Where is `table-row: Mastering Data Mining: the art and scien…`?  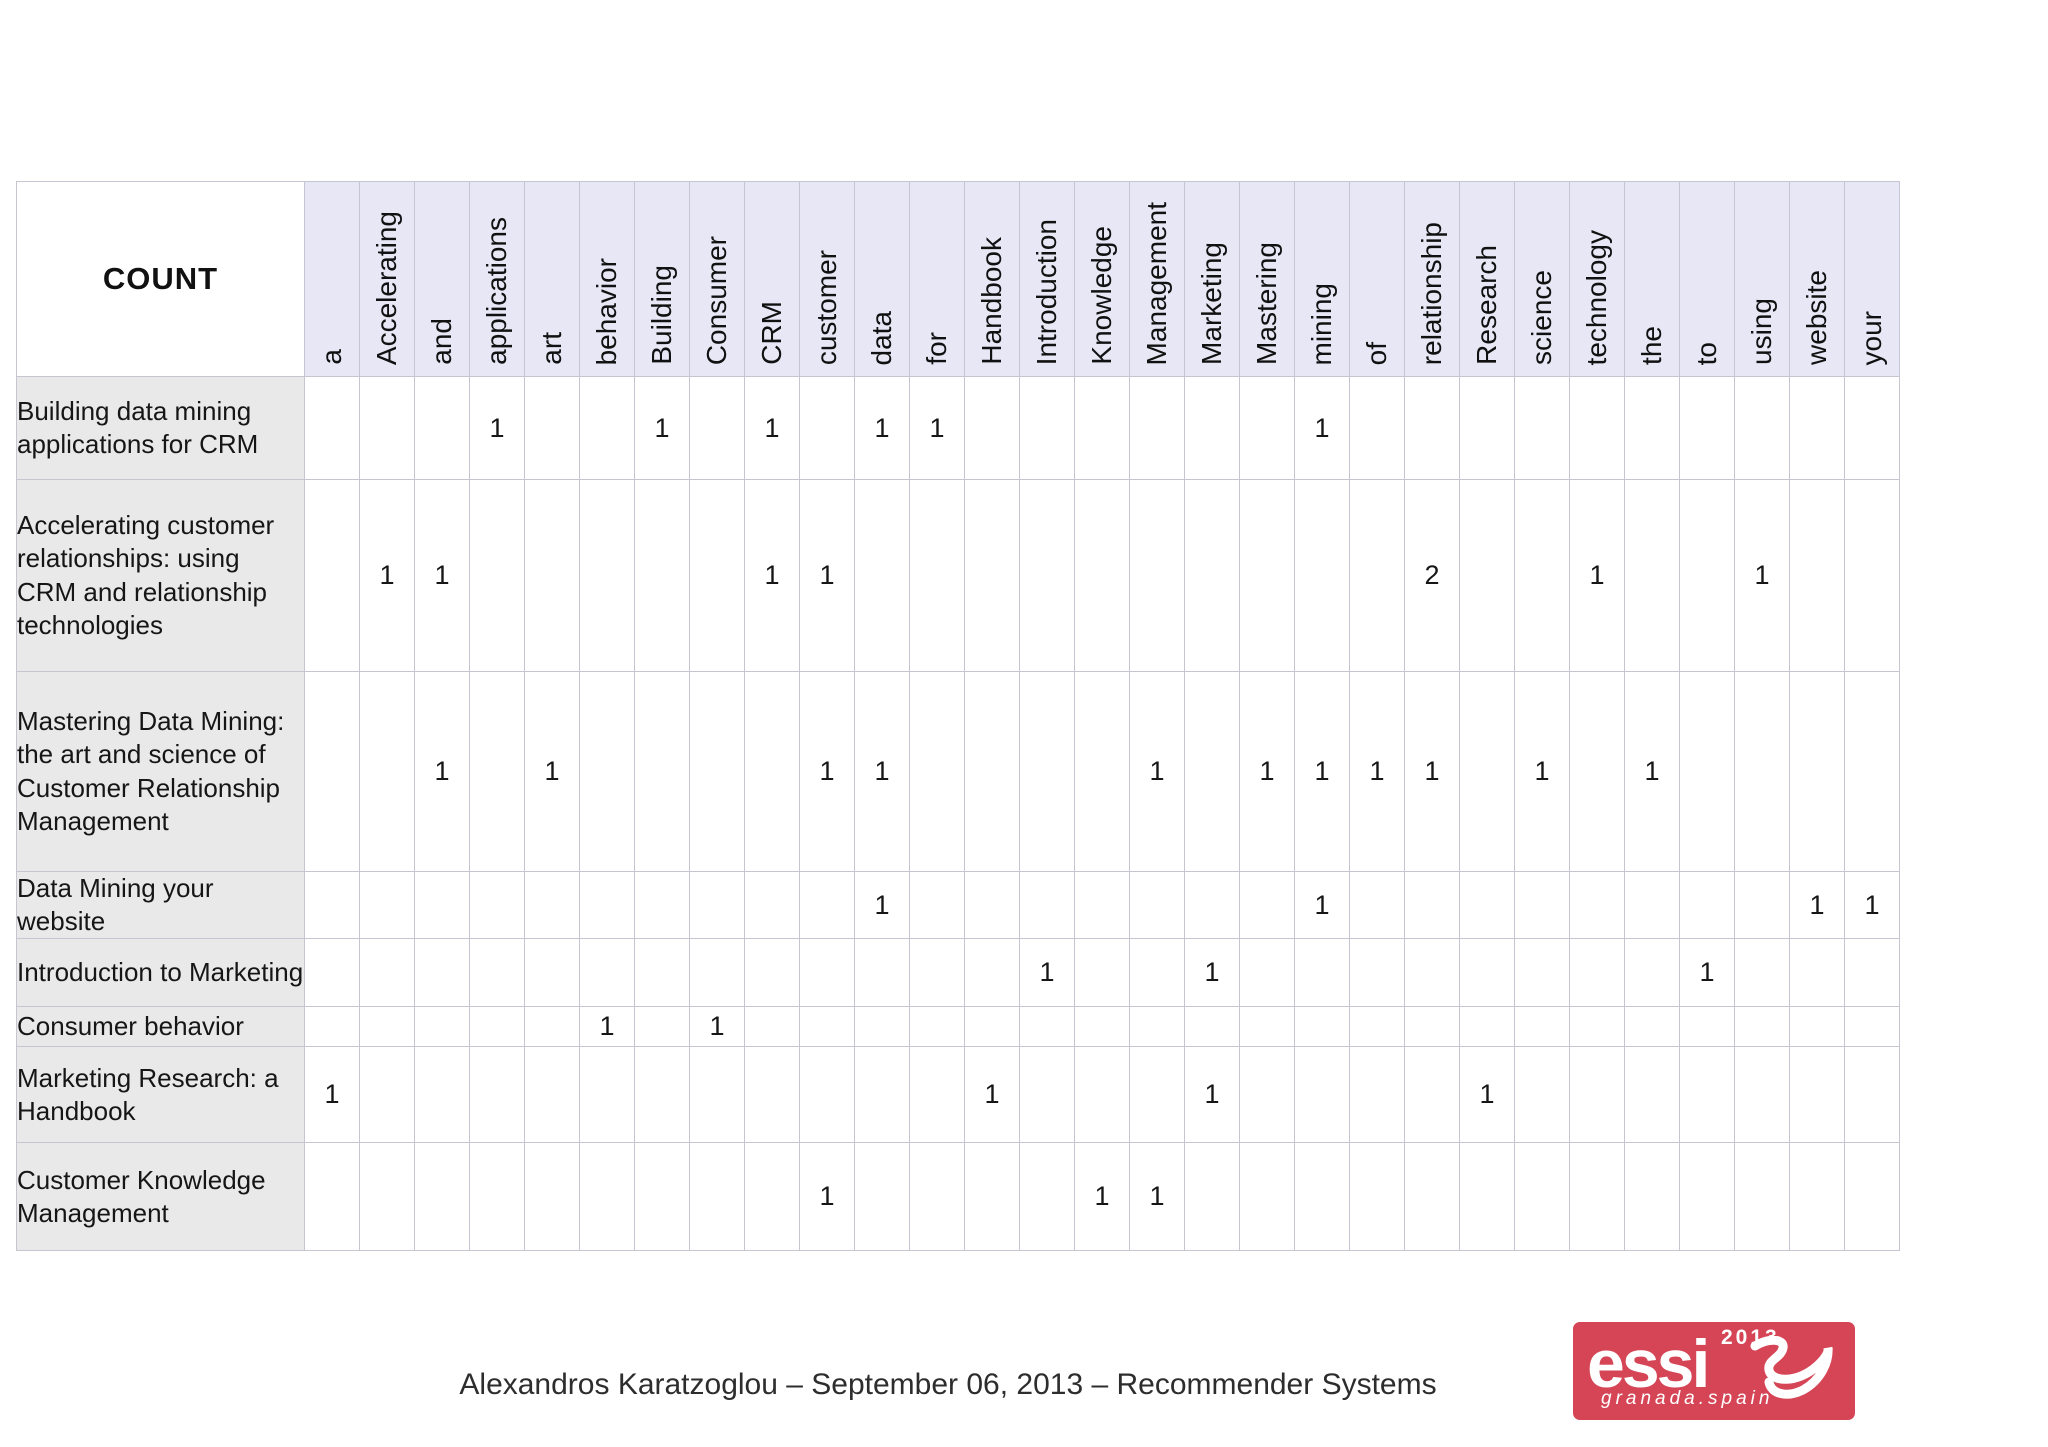 table-row: Mastering Data Mining: the art and scien… is located at coordinates (958, 771).